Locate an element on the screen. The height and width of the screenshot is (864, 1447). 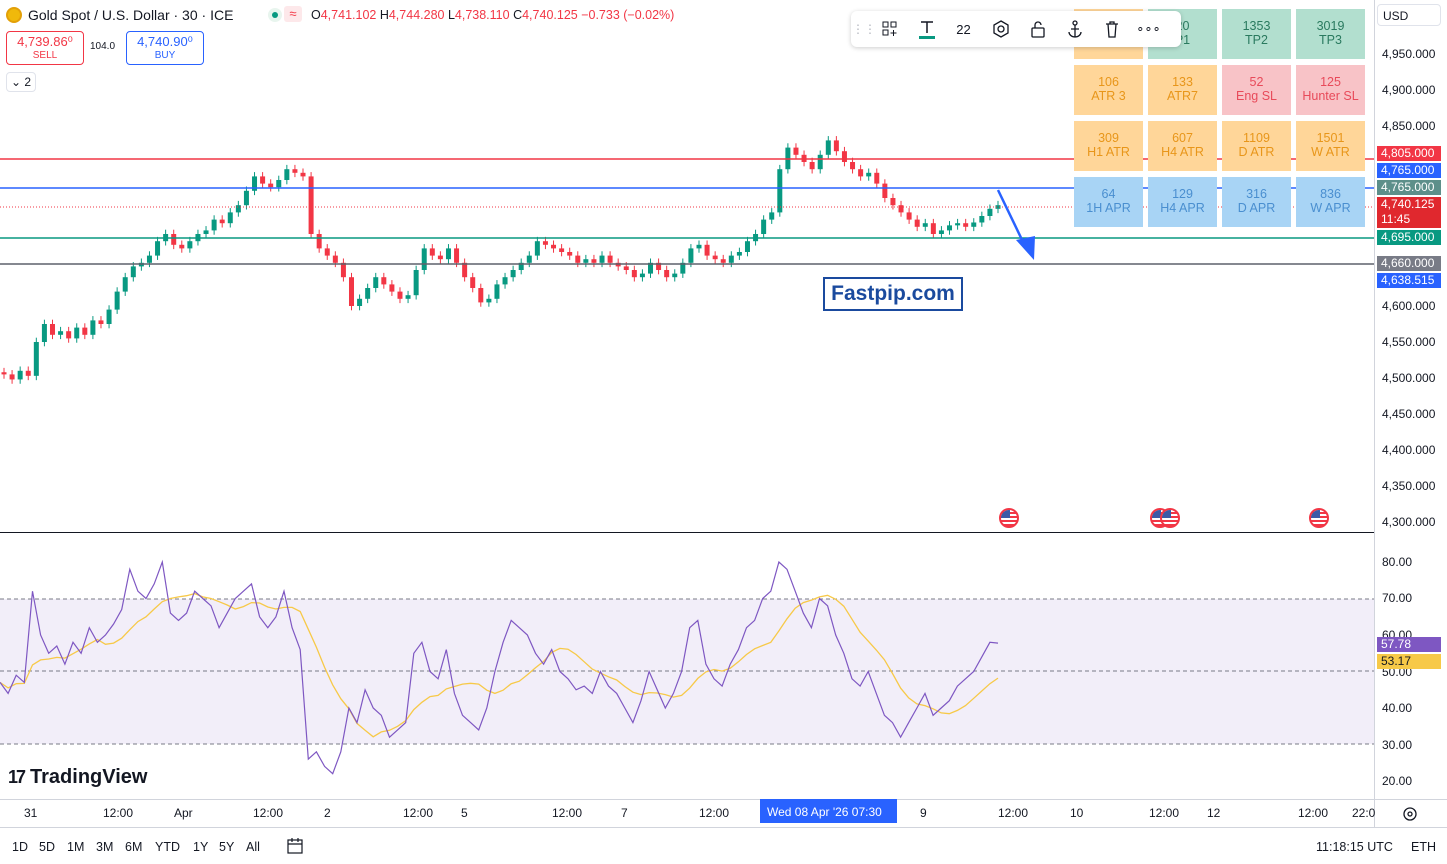
gold-symbol-icon is located at coordinates (14, 15).